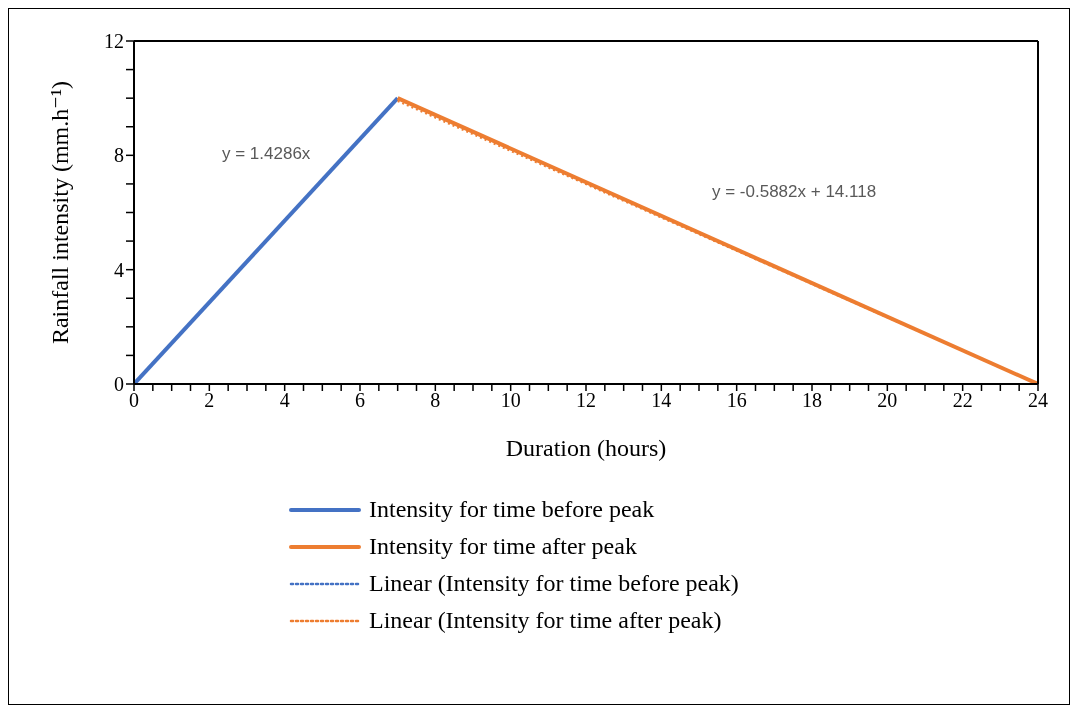  What do you see at coordinates (360, 400) in the screenshot?
I see `x-tick-label: 6` at bounding box center [360, 400].